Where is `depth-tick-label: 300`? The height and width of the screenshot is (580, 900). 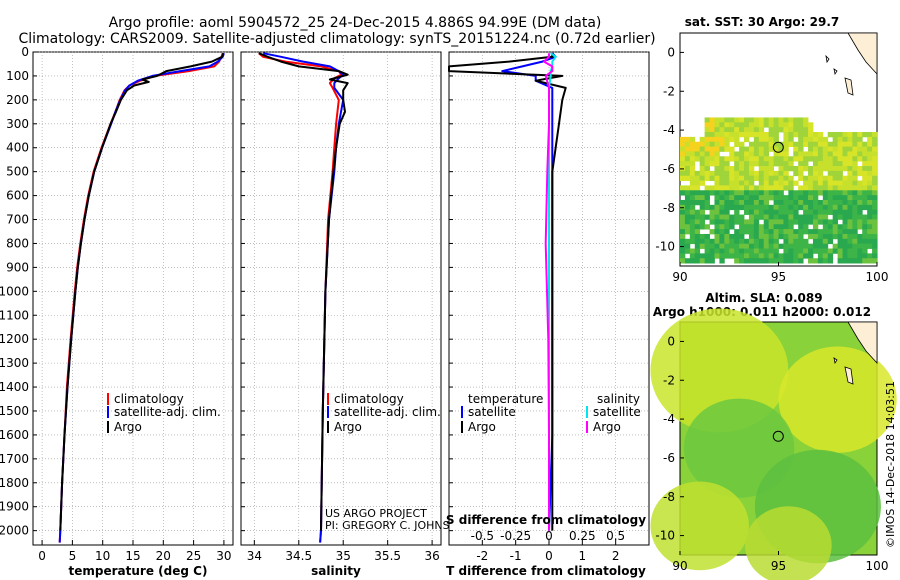 depth-tick-label: 300 is located at coordinates (17, 124).